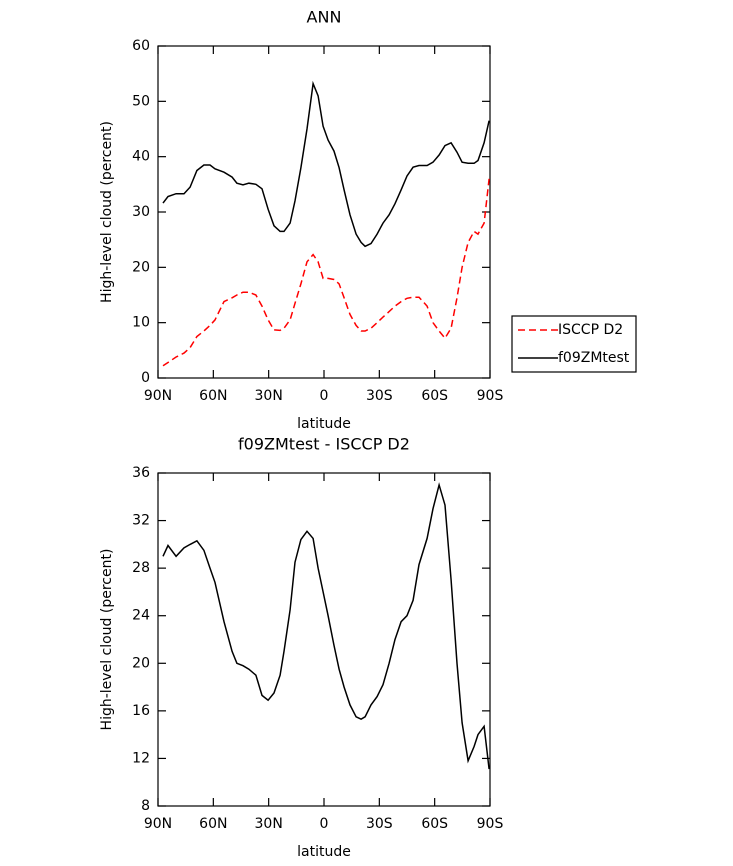 The height and width of the screenshot is (866, 733). Describe the element at coordinates (590, 330) in the screenshot. I see `legend-label: ISCCP D2` at that location.